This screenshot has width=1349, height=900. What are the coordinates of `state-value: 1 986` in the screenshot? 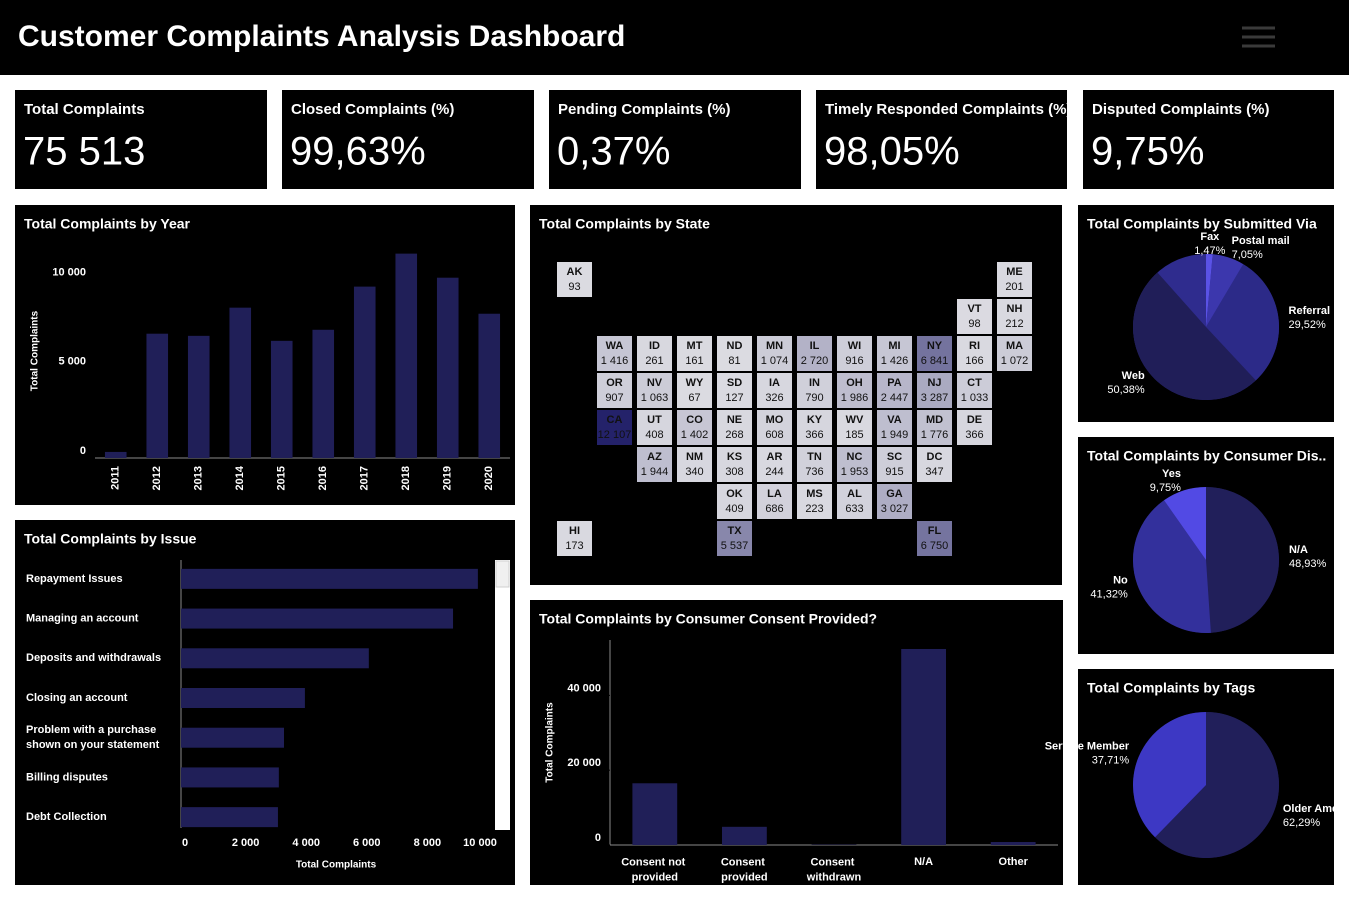 It's located at (855, 398).